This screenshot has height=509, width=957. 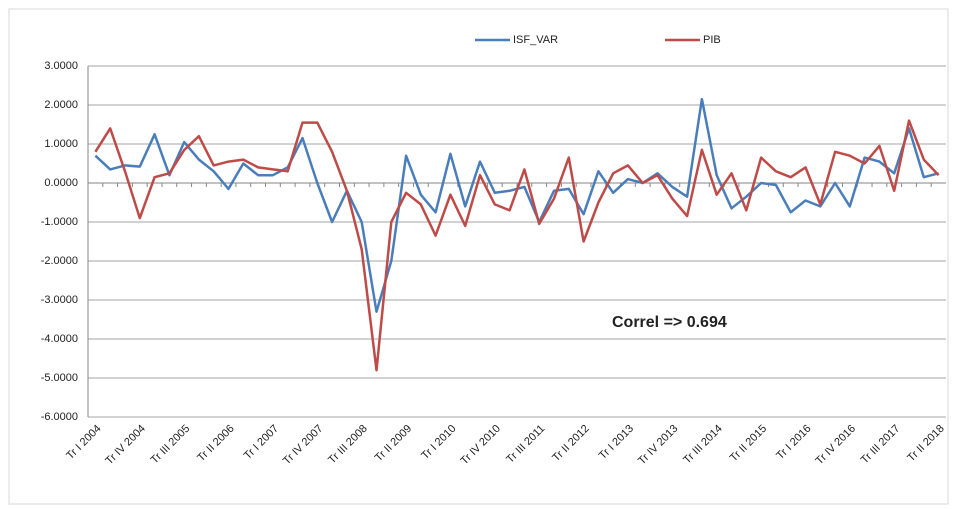 What do you see at coordinates (61, 105) in the screenshot?
I see `y-tick-label: 2.0000` at bounding box center [61, 105].